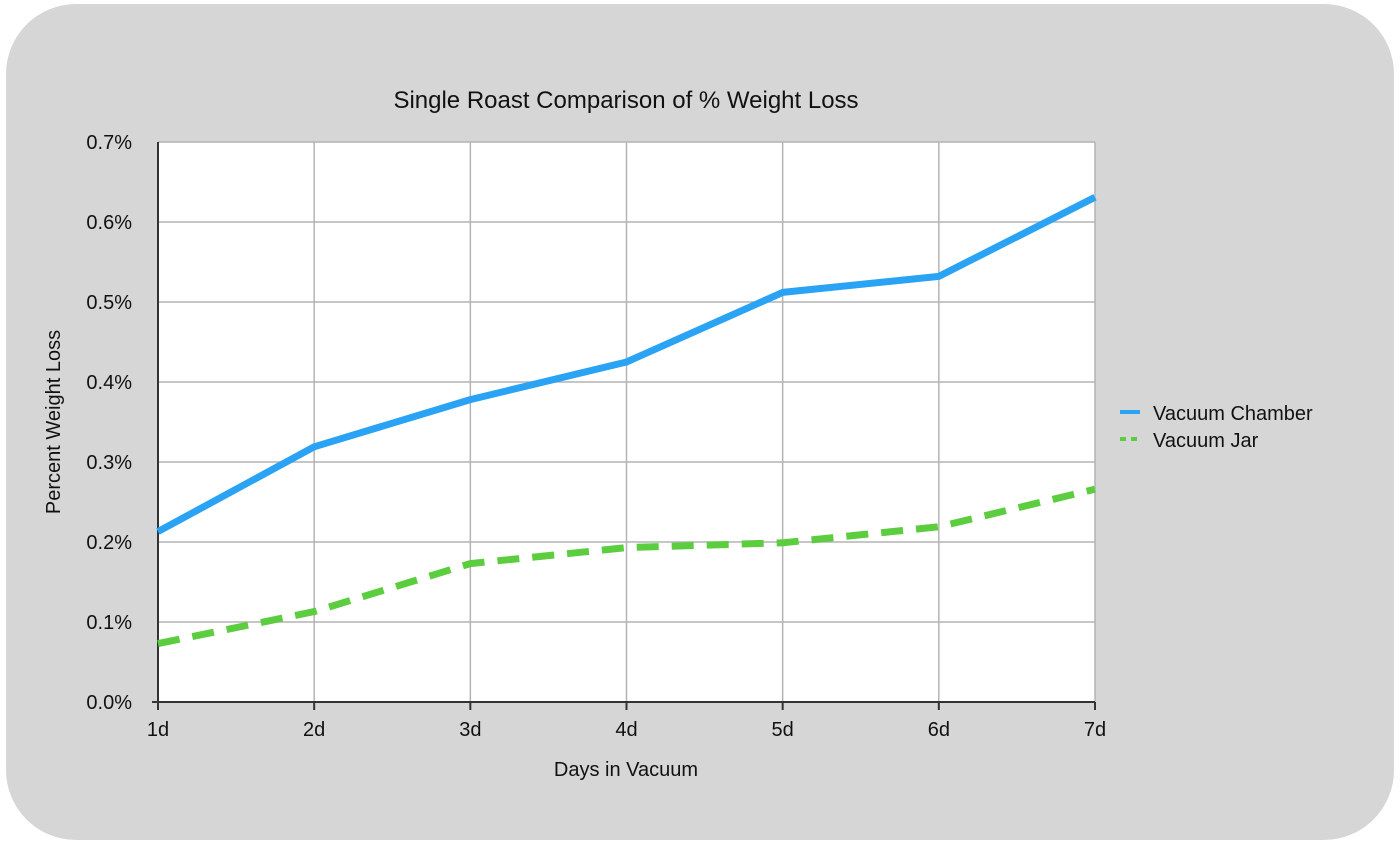 This screenshot has height=845, width=1400. What do you see at coordinates (783, 730) in the screenshot?
I see `x-tick-label: 5d` at bounding box center [783, 730].